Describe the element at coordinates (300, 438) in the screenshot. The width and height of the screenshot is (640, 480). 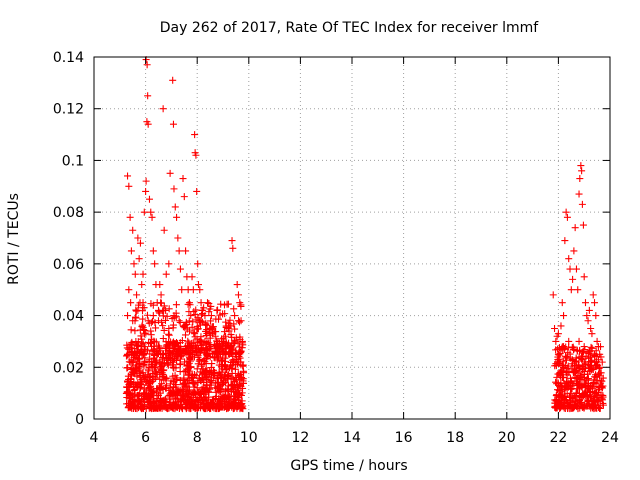
I see `x-tick-label: 12` at that location.